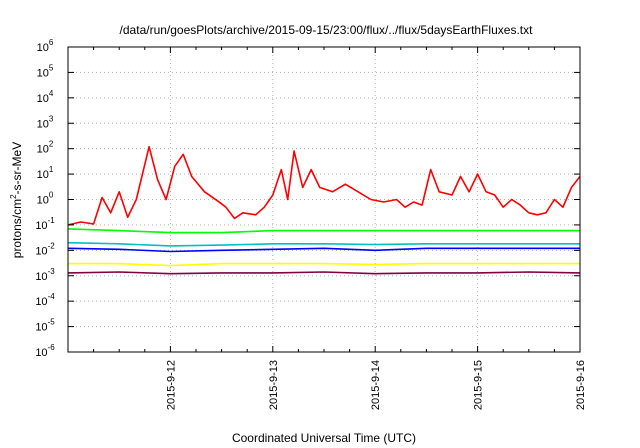 Image resolution: width=640 pixels, height=448 pixels. Describe the element at coordinates (45, 148) in the screenshot. I see `y-tick-label: 10²` at that location.